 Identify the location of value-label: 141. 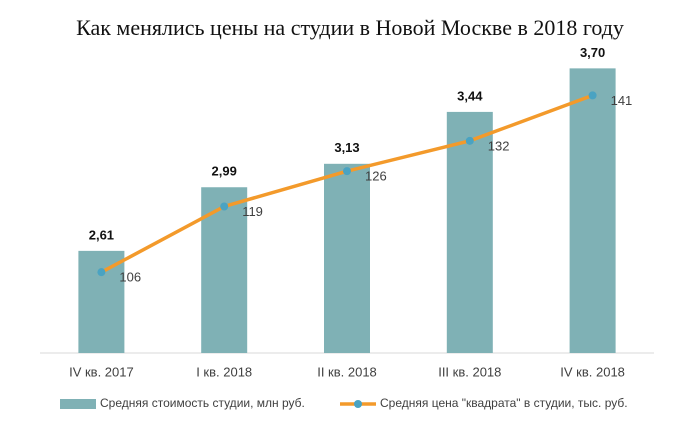
(622, 100).